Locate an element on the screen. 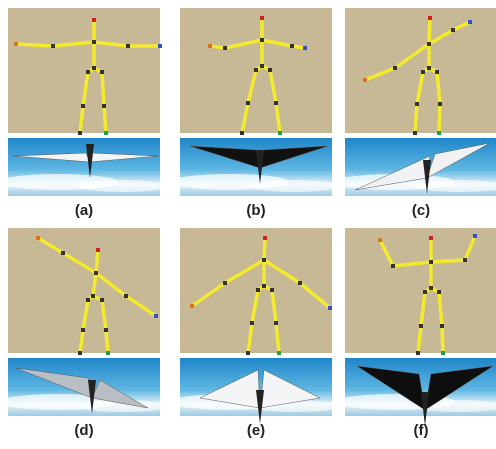  panel-label: (d) is located at coordinates (83, 430).